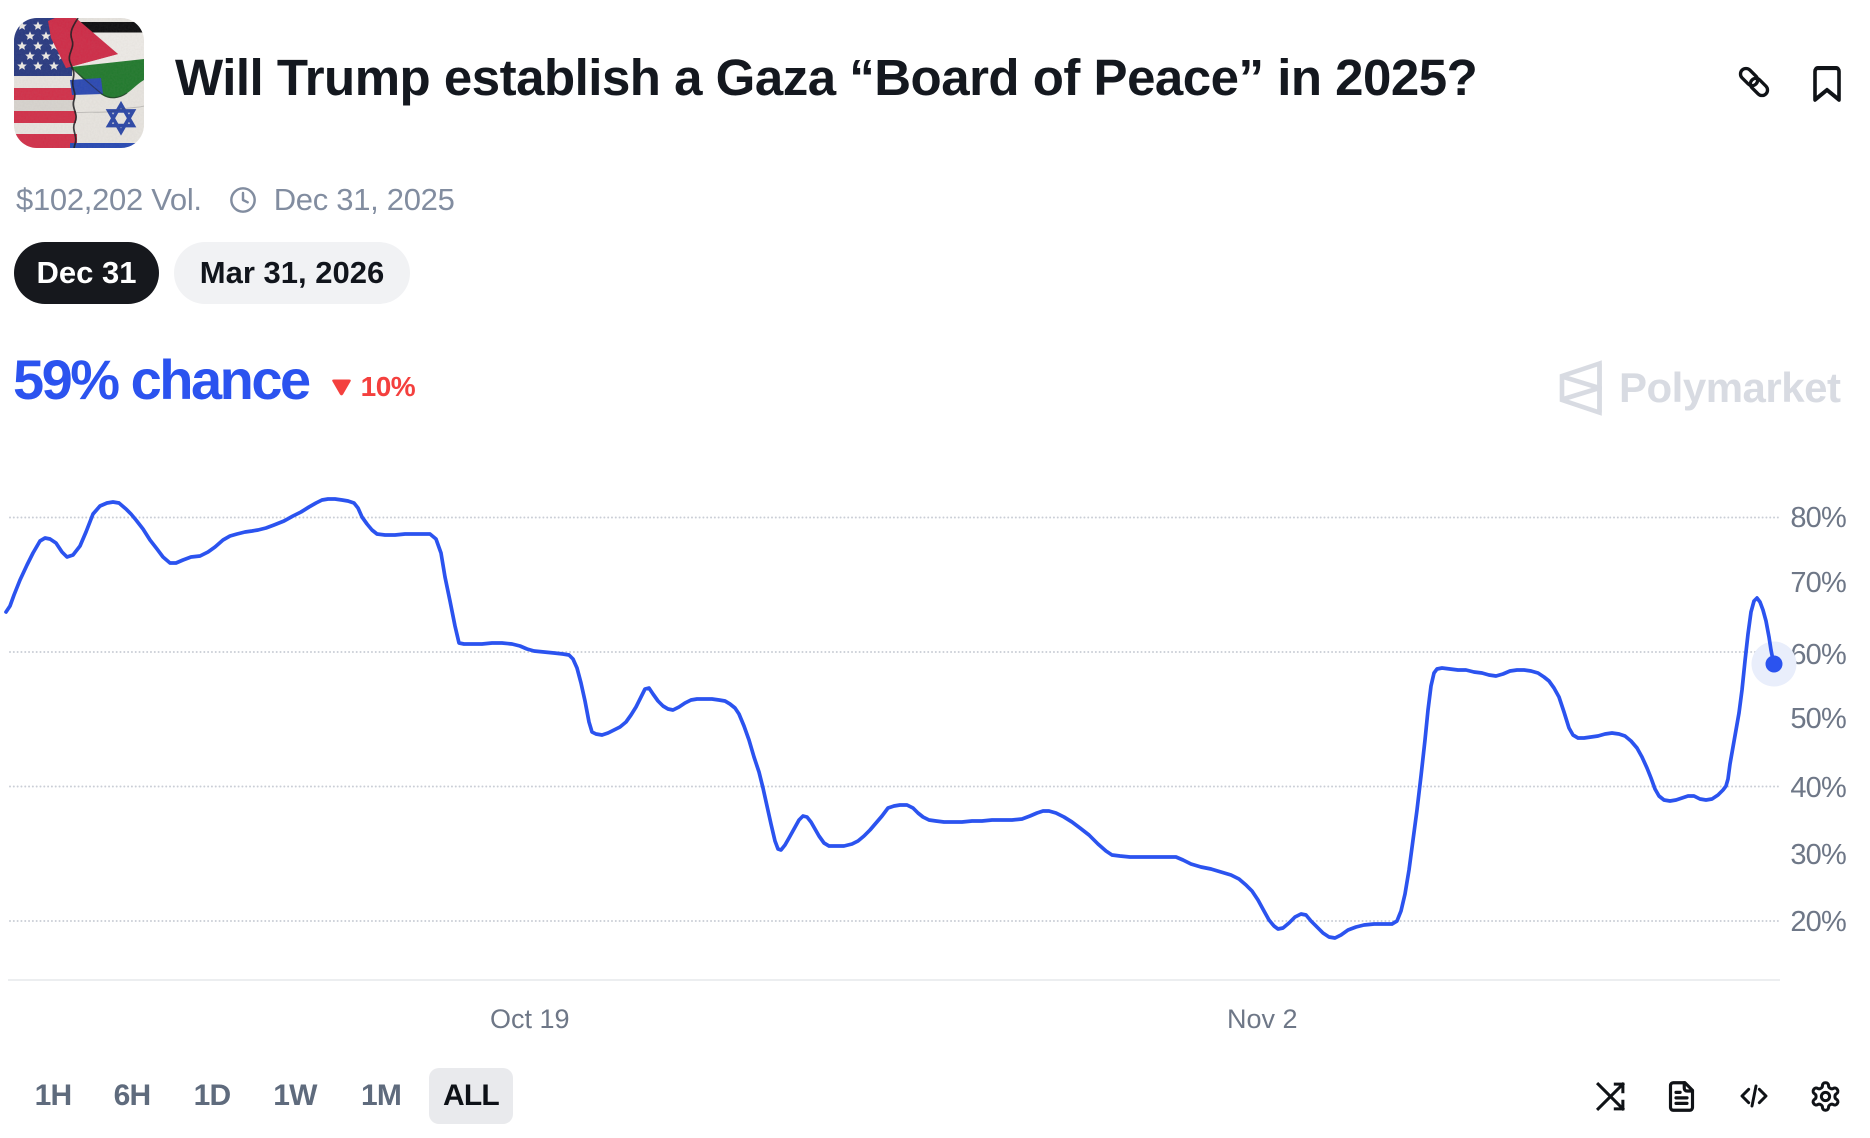 Image resolution: width=1870 pixels, height=1138 pixels. I want to click on svg-text: 40%, so click(1818, 788).